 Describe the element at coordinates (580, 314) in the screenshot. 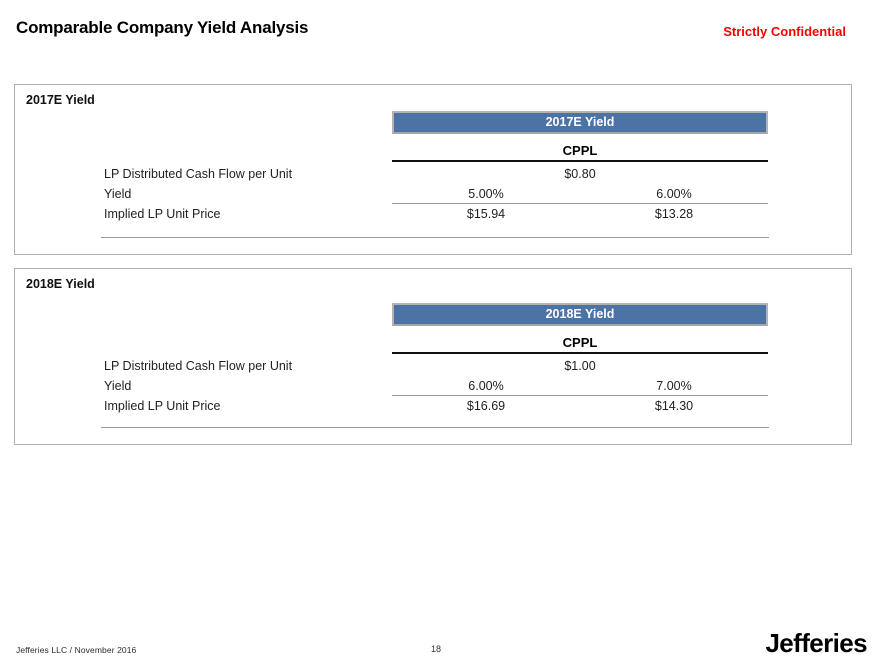

I see `table-title-bar: 2018E Yield` at that location.